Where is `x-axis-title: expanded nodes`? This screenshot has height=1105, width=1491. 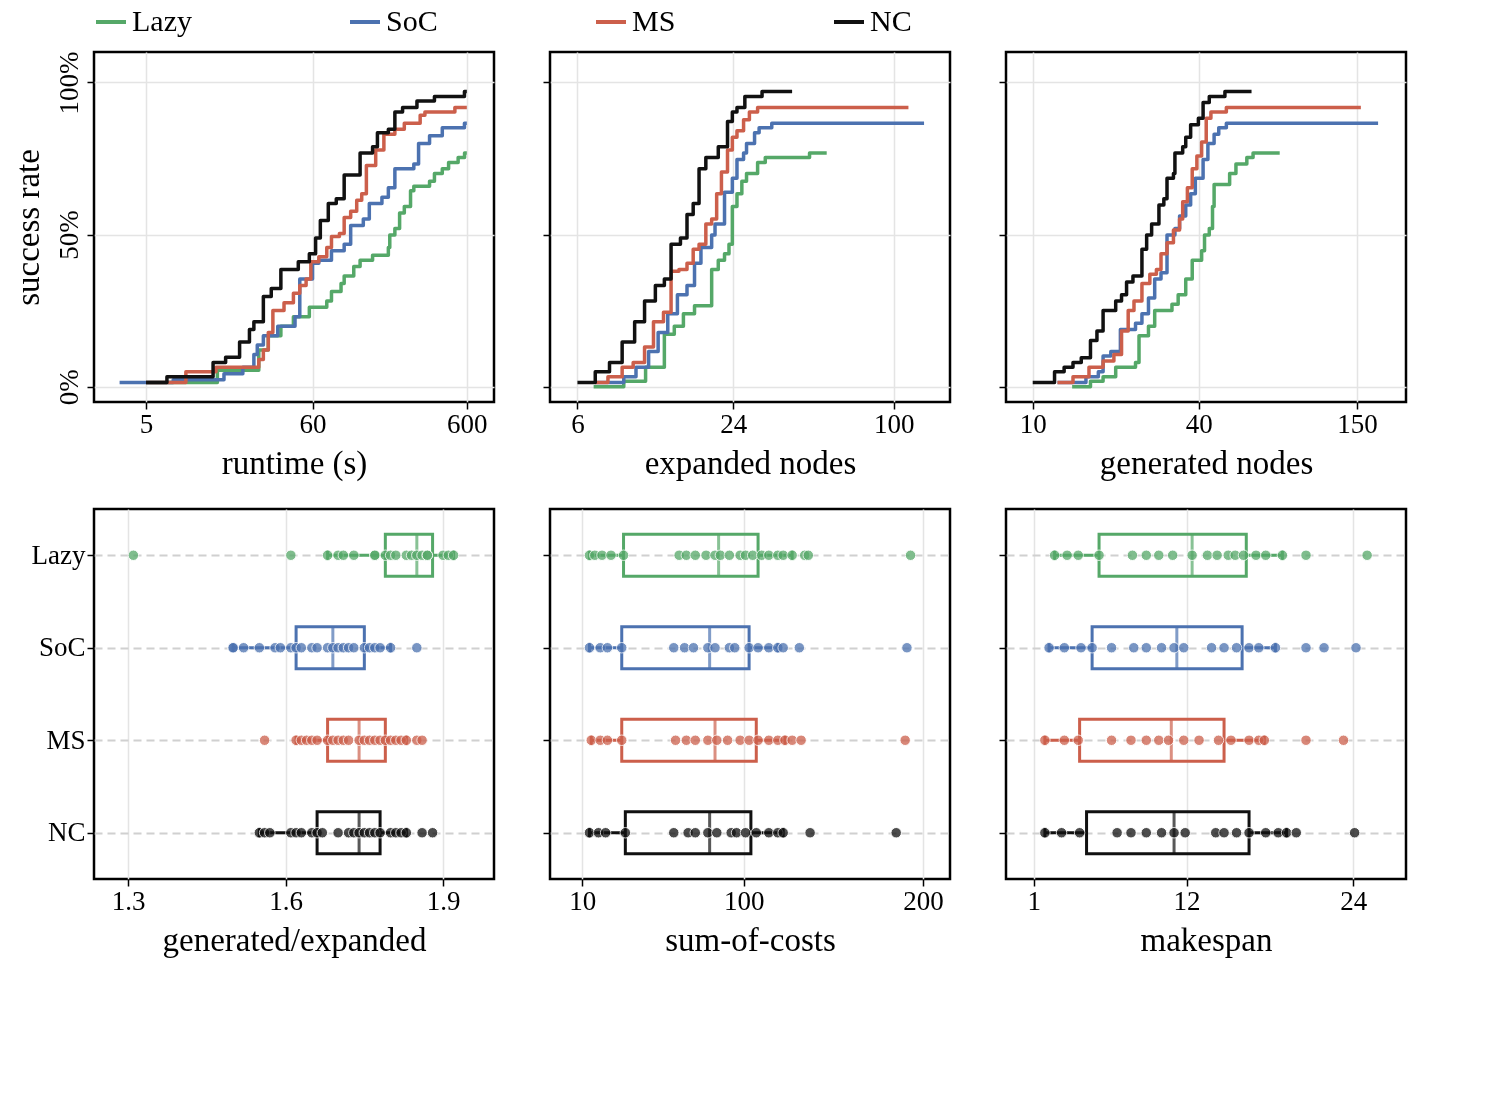 x-axis-title: expanded nodes is located at coordinates (750, 462).